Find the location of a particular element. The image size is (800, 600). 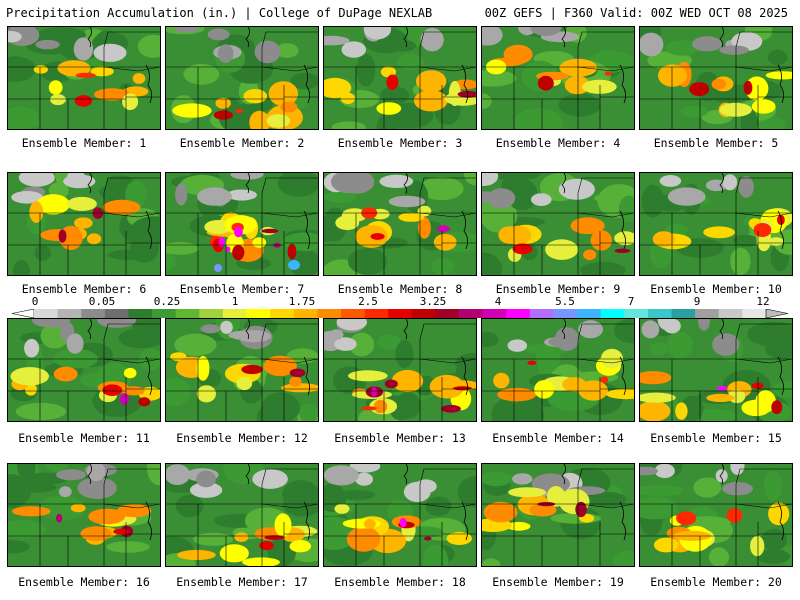

ensemble-member-label: Ensemble Member: 19 is located at coordinates (558, 582).